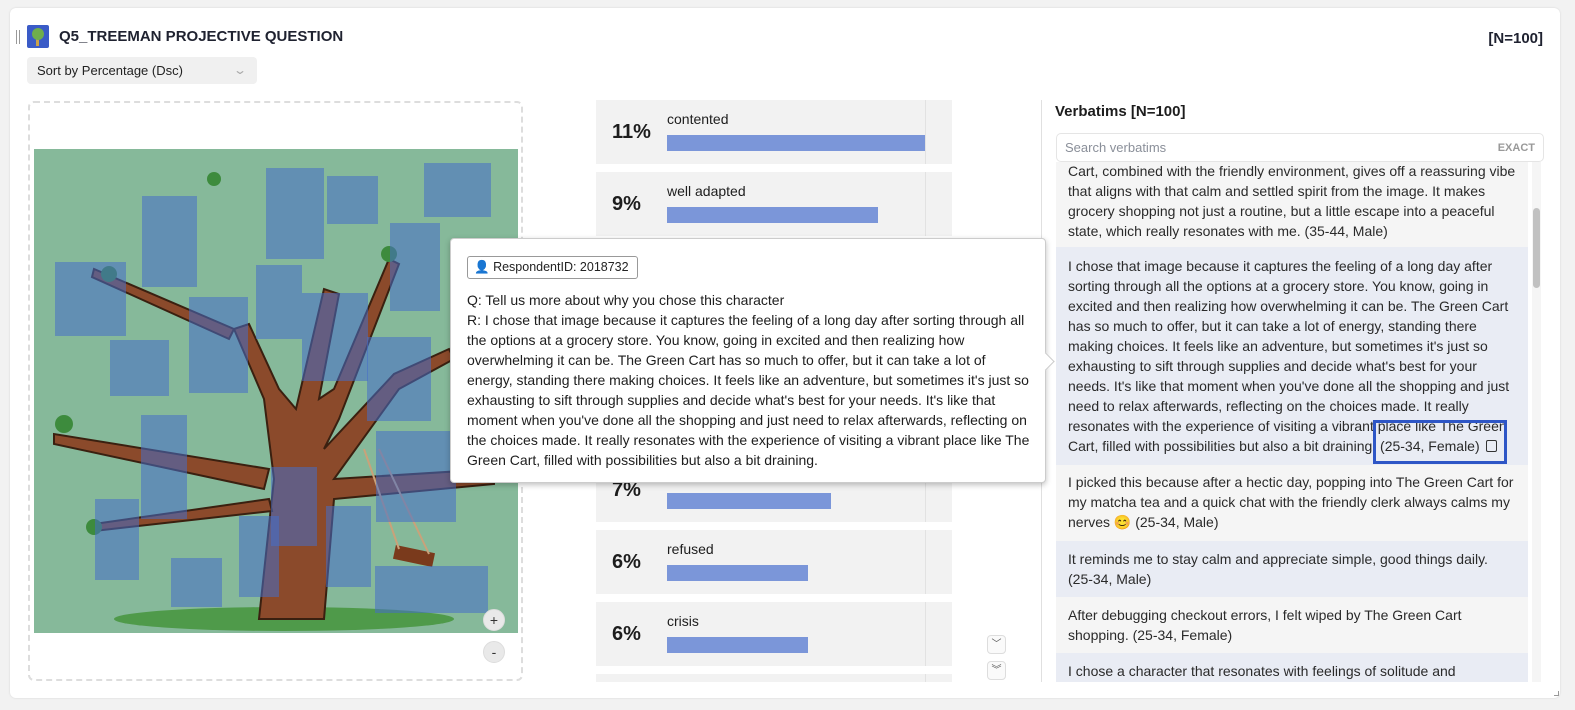 The image size is (1575, 710). What do you see at coordinates (494, 652) in the screenshot?
I see `zoom-out-button: -` at bounding box center [494, 652].